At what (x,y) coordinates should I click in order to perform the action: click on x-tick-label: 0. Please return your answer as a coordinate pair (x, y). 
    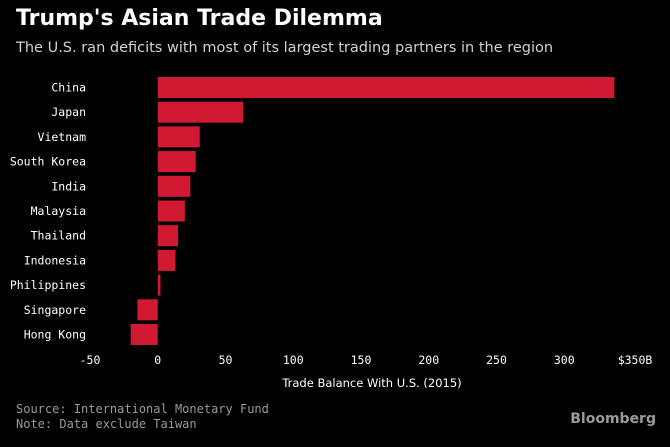
    Looking at the image, I should click on (157, 360).